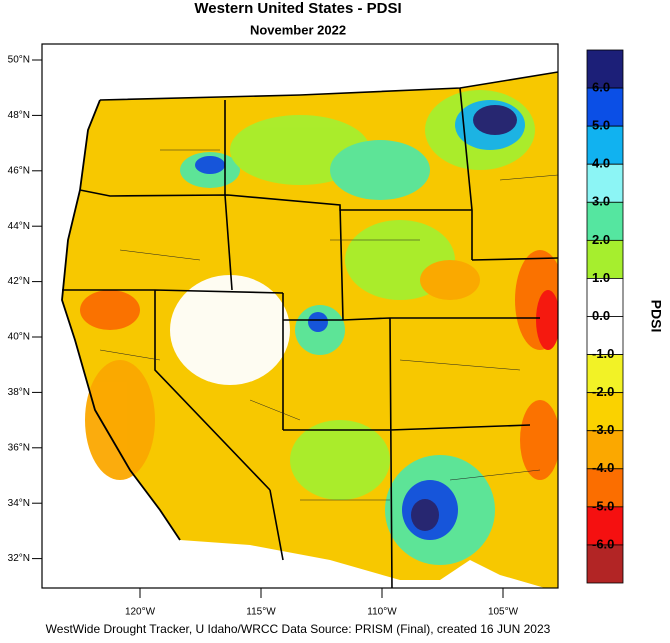 This screenshot has height=643, width=670. Describe the element at coordinates (603, 505) in the screenshot. I see `colorbar-label: -5.0` at that location.